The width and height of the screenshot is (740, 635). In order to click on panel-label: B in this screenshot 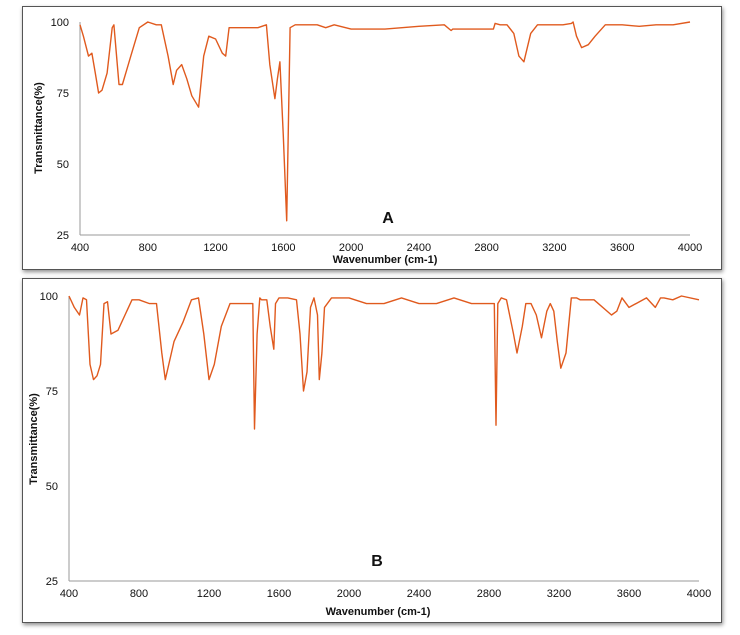, I will do `click(377, 561)`.